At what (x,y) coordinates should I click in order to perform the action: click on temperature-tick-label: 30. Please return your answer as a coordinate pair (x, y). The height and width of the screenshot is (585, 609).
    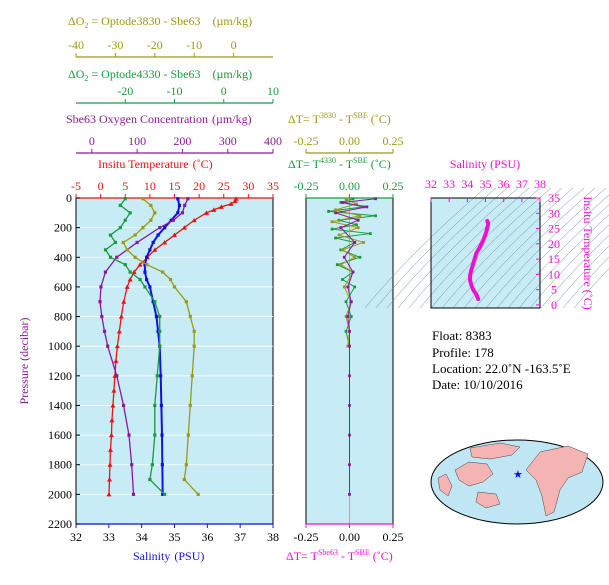
    Looking at the image, I should click on (248, 186).